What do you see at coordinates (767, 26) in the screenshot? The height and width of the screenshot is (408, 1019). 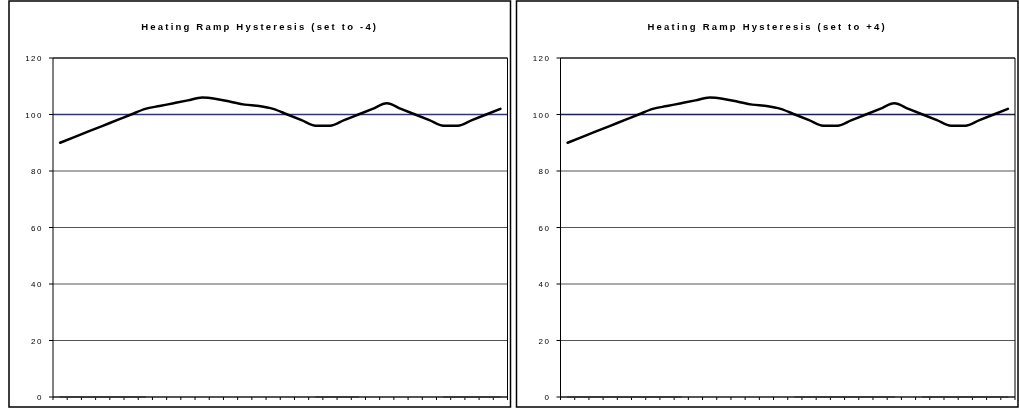 I see `chart-title: Heating Ramp Hysteresis (set to +4)` at bounding box center [767, 26].